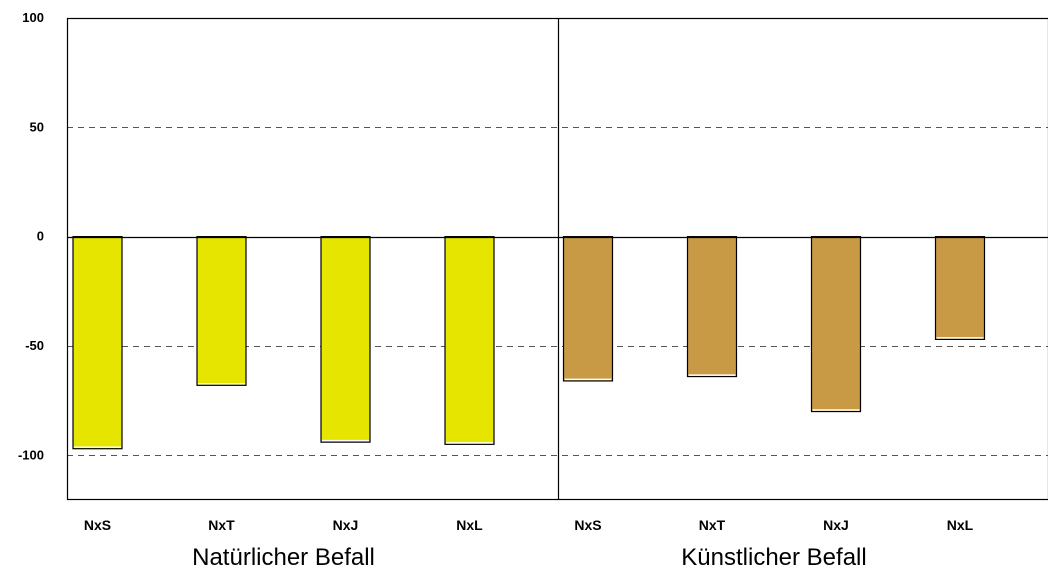 The image size is (1048, 568). What do you see at coordinates (283, 556) in the screenshot?
I see `group-label: Natürlicher Befall` at bounding box center [283, 556].